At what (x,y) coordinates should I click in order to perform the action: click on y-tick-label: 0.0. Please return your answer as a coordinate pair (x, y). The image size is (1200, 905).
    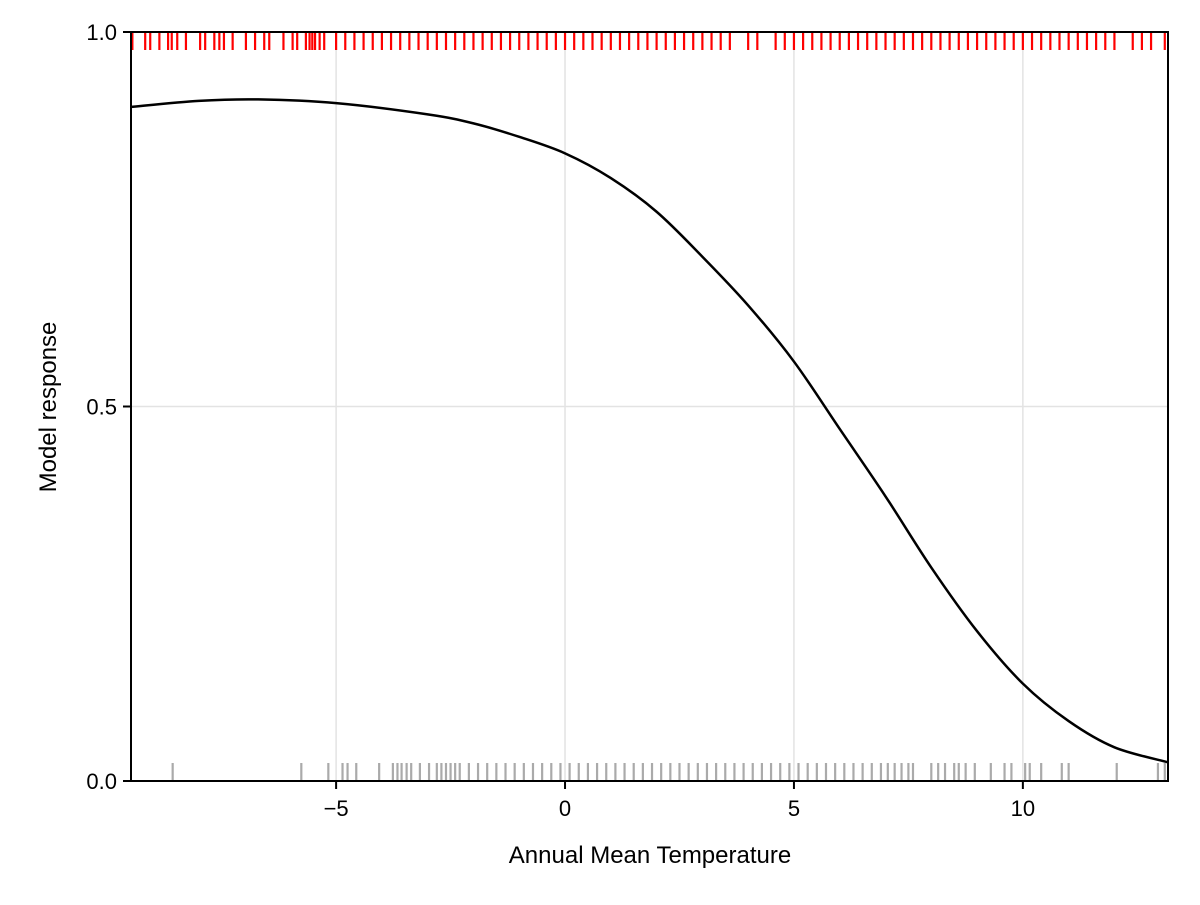
    Looking at the image, I should click on (101, 781).